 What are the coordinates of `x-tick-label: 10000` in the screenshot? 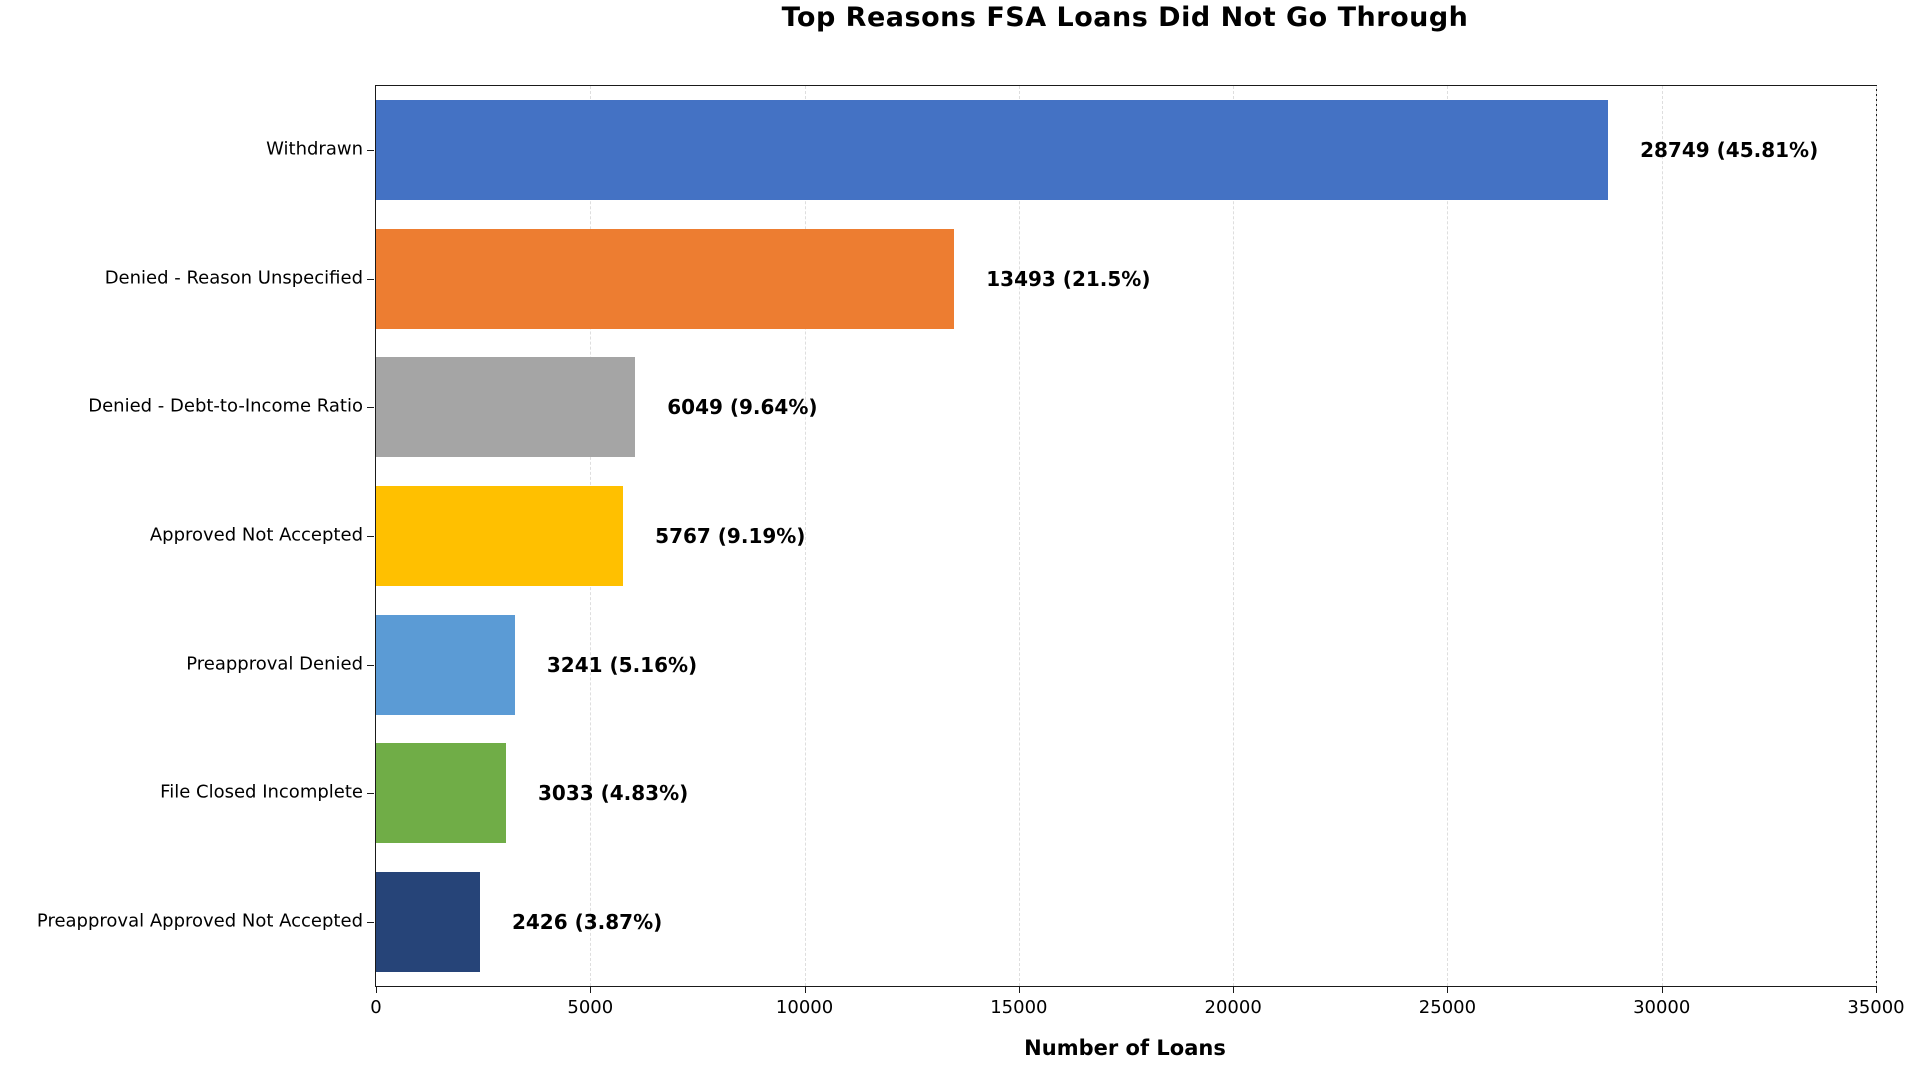 It's located at (804, 1007).